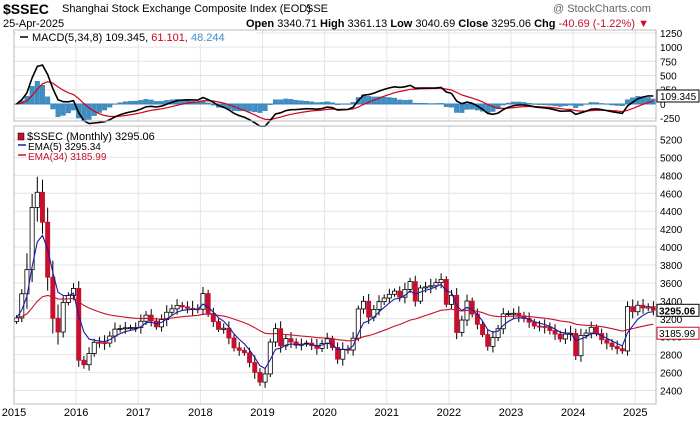  I want to click on price-tick-label: 4400, so click(671, 212).